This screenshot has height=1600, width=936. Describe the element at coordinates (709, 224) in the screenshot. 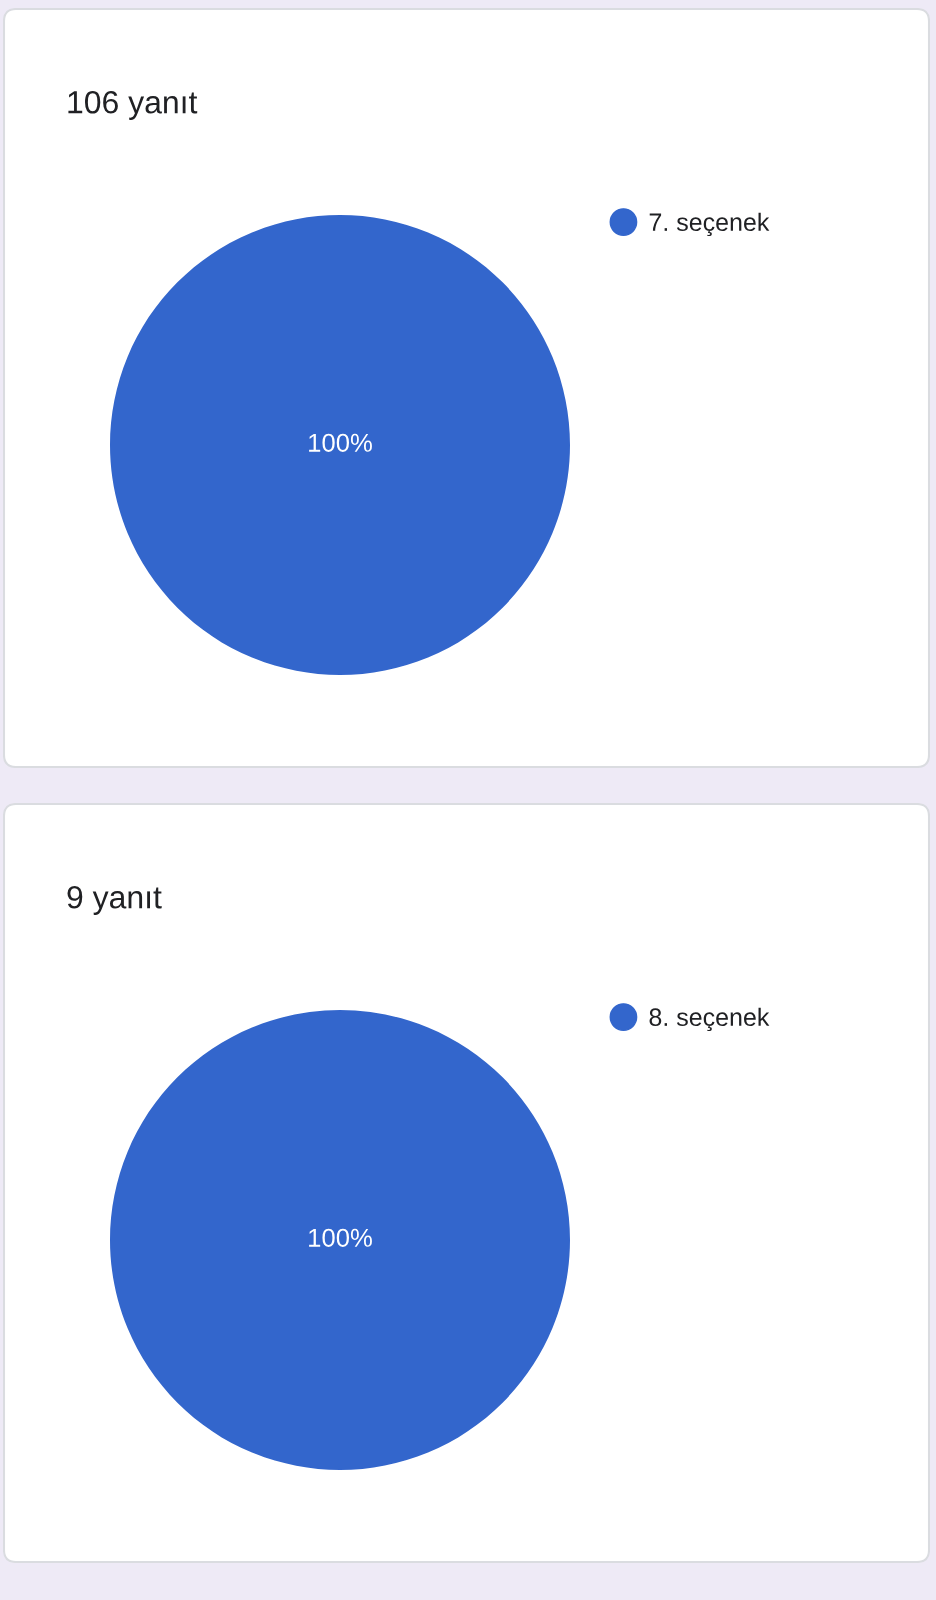

I see `legend-label: 7. seçenek` at that location.